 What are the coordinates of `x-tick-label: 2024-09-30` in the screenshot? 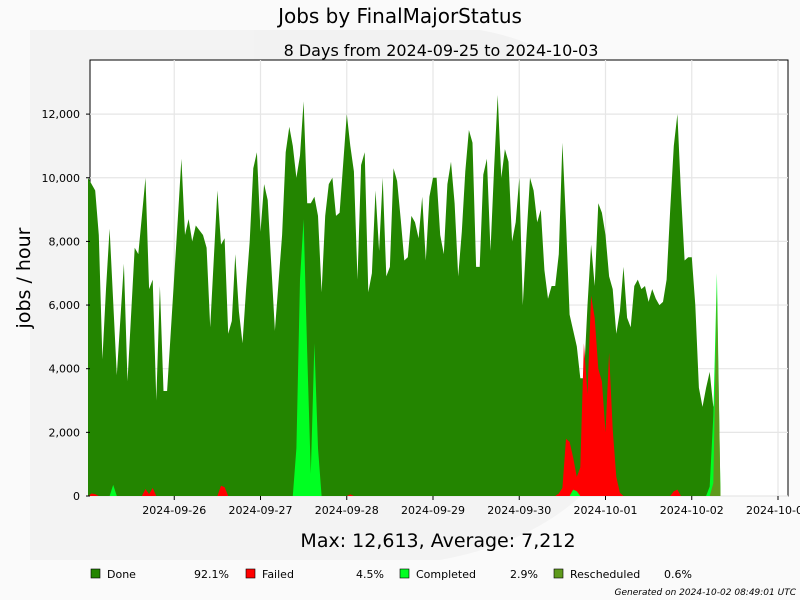 It's located at (519, 510).